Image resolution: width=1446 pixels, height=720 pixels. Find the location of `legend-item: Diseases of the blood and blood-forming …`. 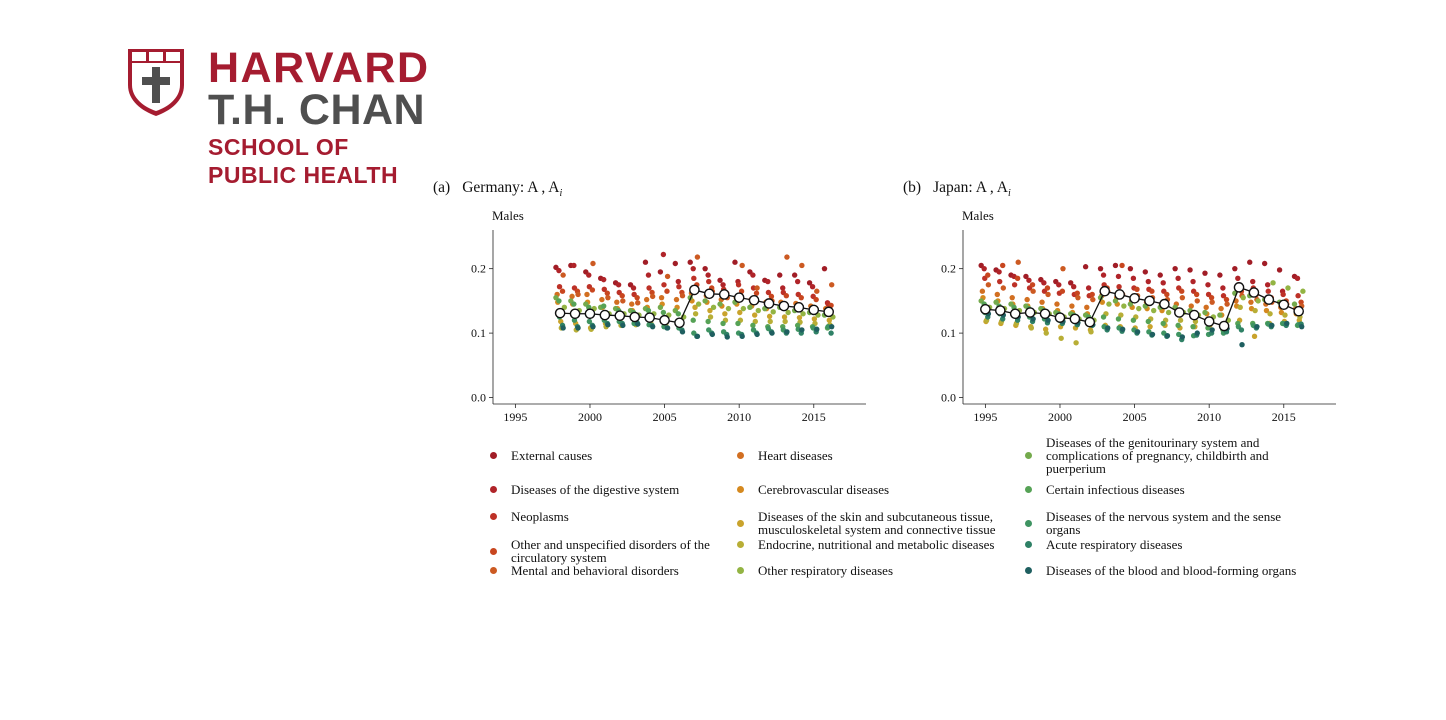

legend-item: Diseases of the blood and blood-forming … is located at coordinates (1163, 570).